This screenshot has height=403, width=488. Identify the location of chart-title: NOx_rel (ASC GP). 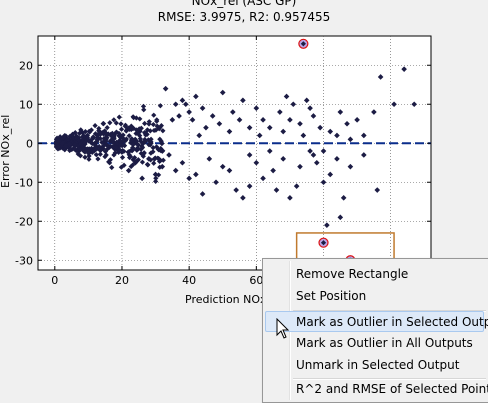
(244, 4).